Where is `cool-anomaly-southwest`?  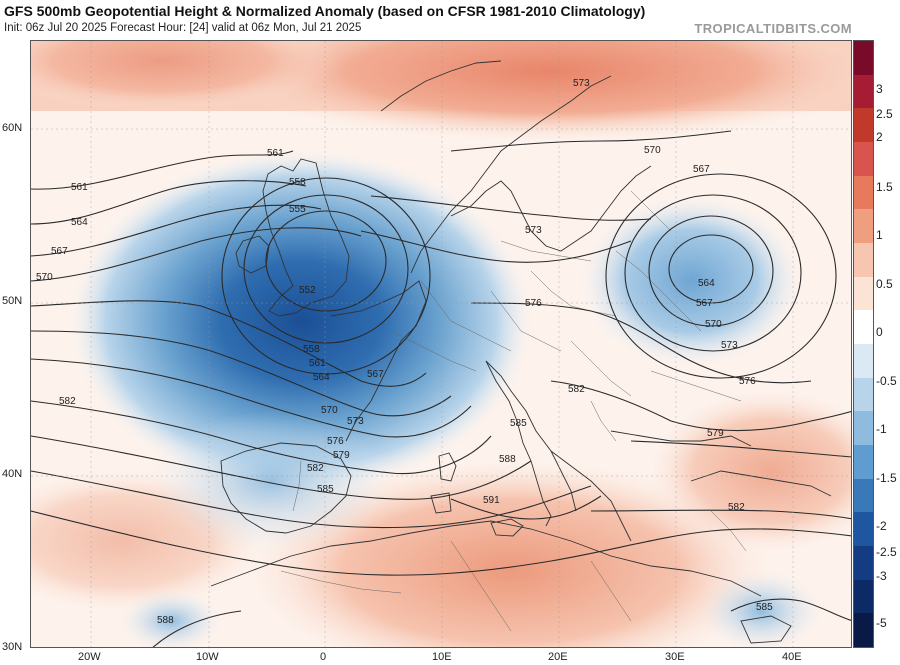
cool-anomaly-southwest is located at coordinates (171, 619).